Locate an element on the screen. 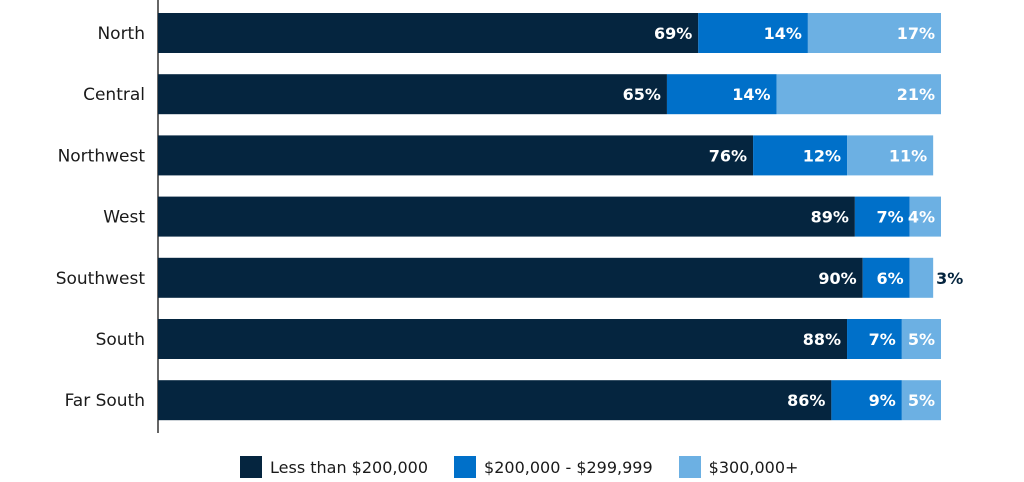  bar-segment-far-south-s0 is located at coordinates (495, 400).